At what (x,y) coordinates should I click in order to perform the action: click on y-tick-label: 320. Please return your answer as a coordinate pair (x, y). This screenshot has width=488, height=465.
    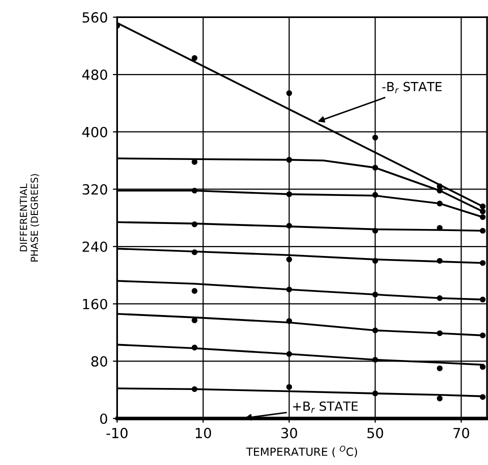
    Looking at the image, I should click on (95, 189).